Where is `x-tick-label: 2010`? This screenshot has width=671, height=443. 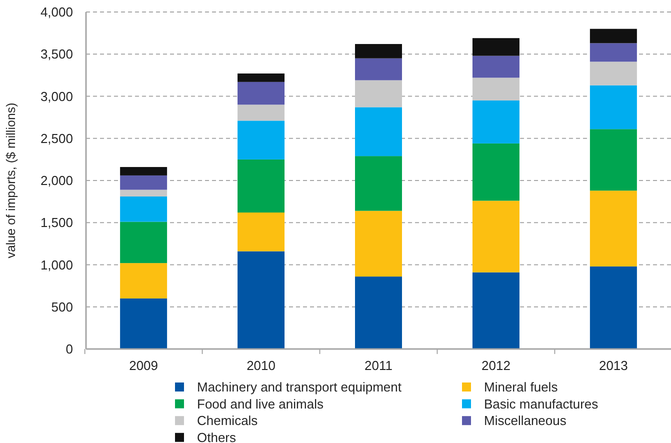
x-tick-label: 2010 is located at coordinates (261, 365).